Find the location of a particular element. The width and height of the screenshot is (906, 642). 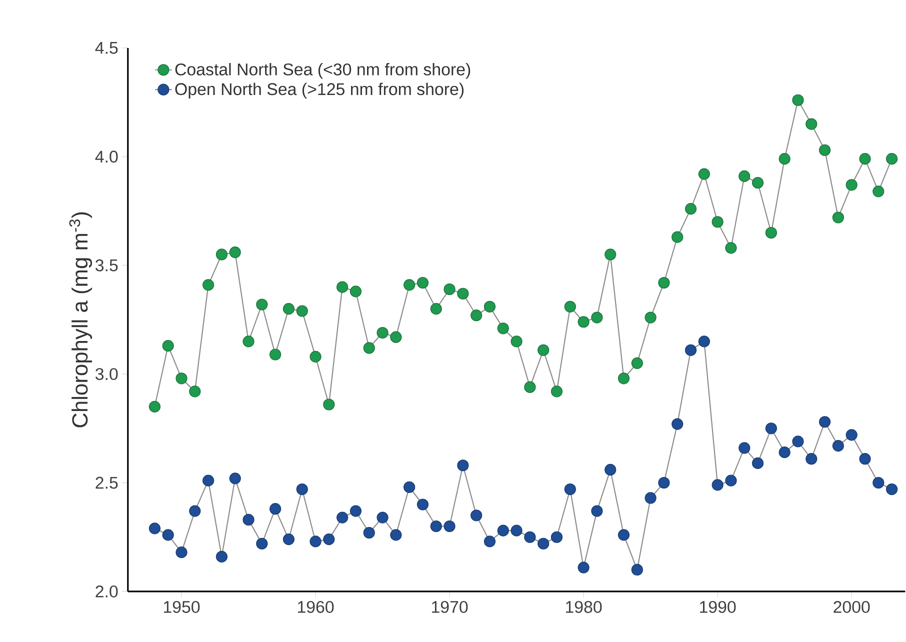

y-tick-label: 3.5 is located at coordinates (107, 265).